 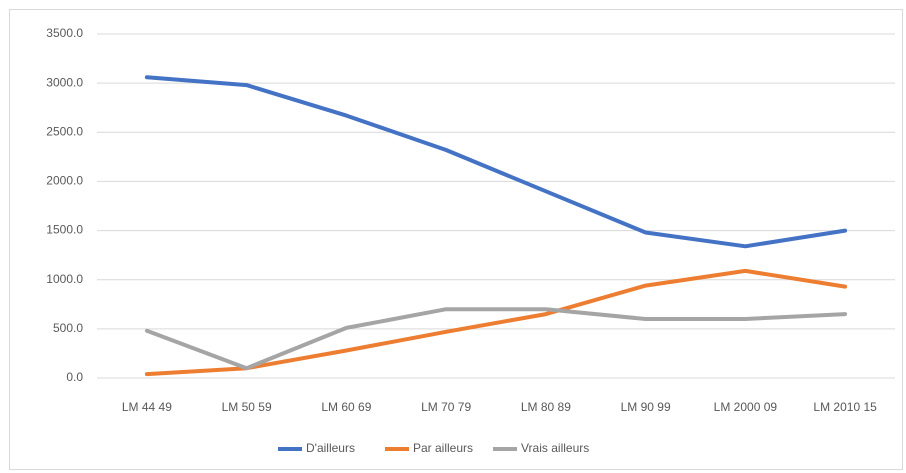 I want to click on legend-label: D'ailleurs, so click(x=330, y=448).